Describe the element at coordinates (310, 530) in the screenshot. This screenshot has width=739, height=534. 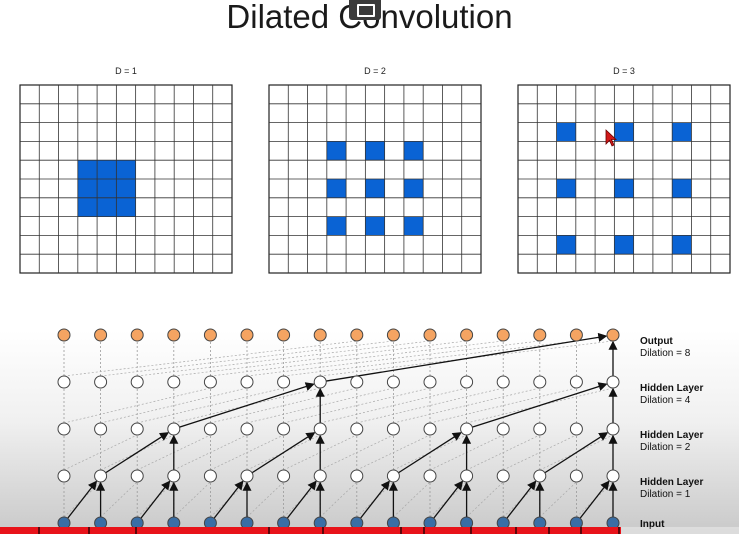
I see `video-progress-fill` at that location.